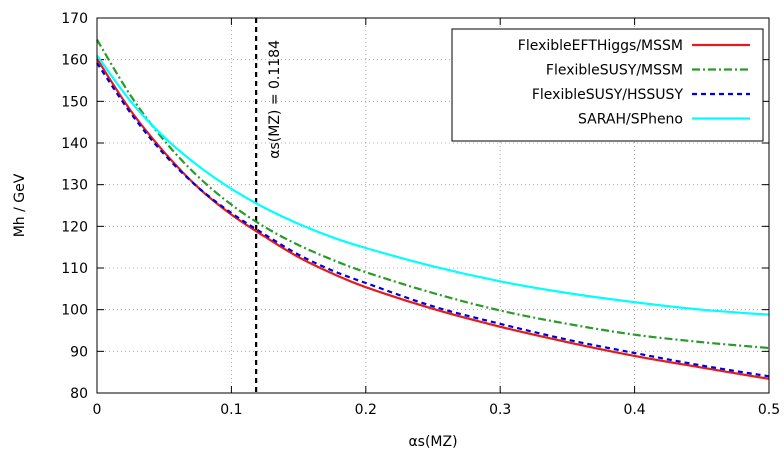 Image resolution: width=784 pixels, height=452 pixels. What do you see at coordinates (20, 205) in the screenshot?
I see `y-axis-label: Mh / GeV` at bounding box center [20, 205].